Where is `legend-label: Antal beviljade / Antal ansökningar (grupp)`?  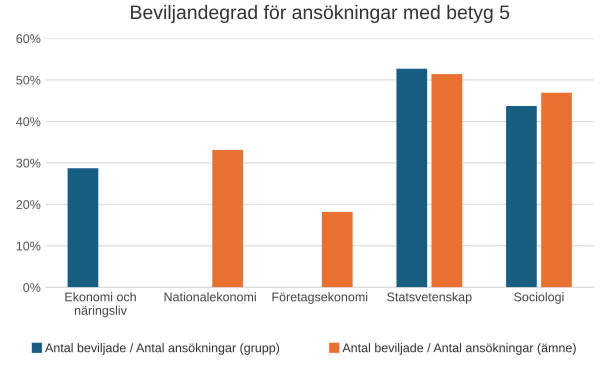 legend-label: Antal beviljade / Antal ansökningar (grupp) is located at coordinates (162, 349).